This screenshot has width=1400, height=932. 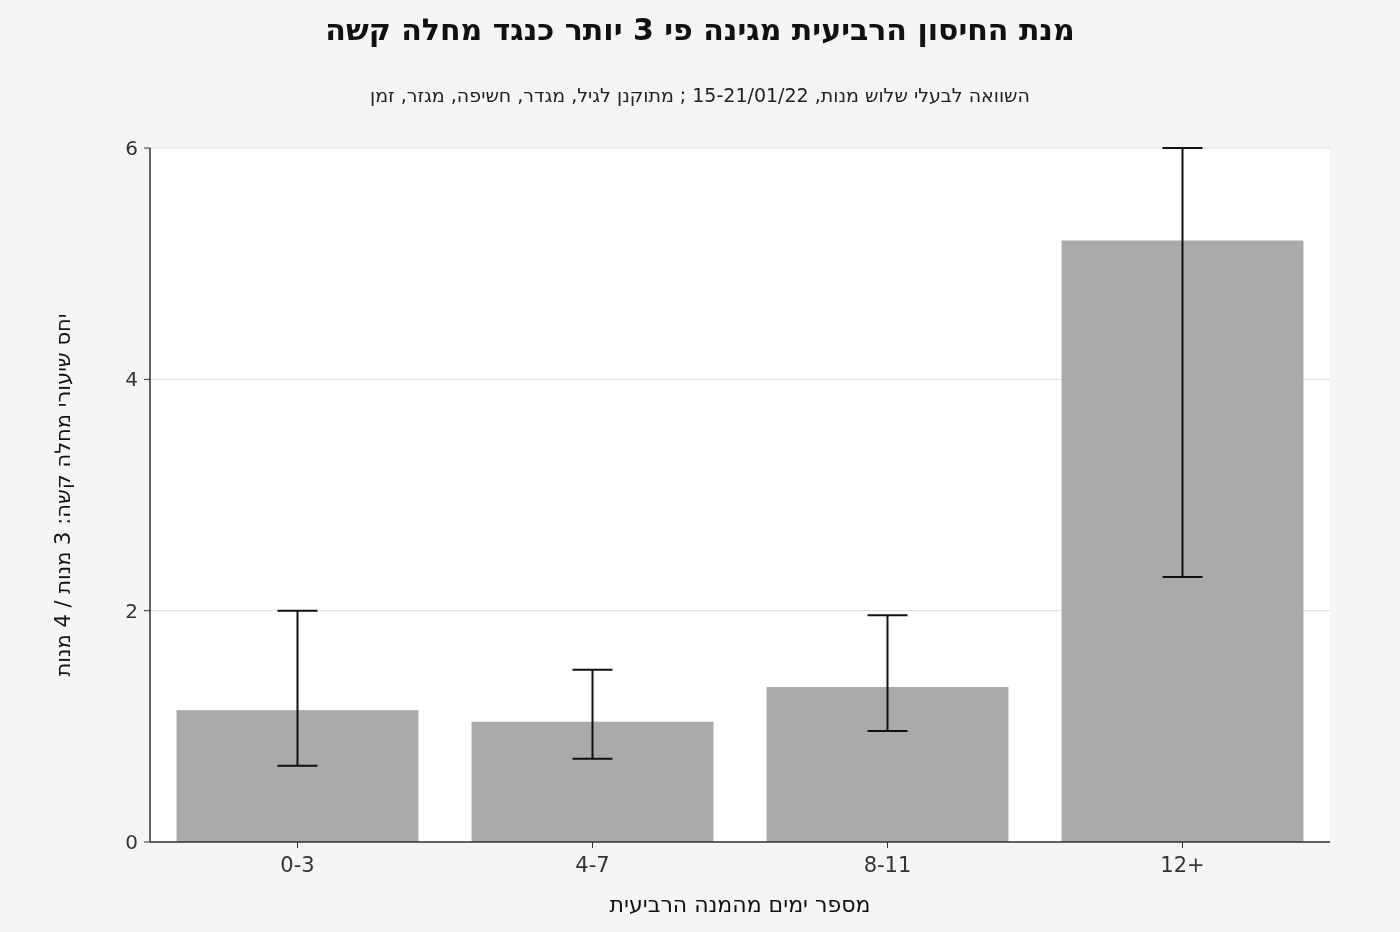 I want to click on x-tick-label: 8-11, so click(x=887, y=865).